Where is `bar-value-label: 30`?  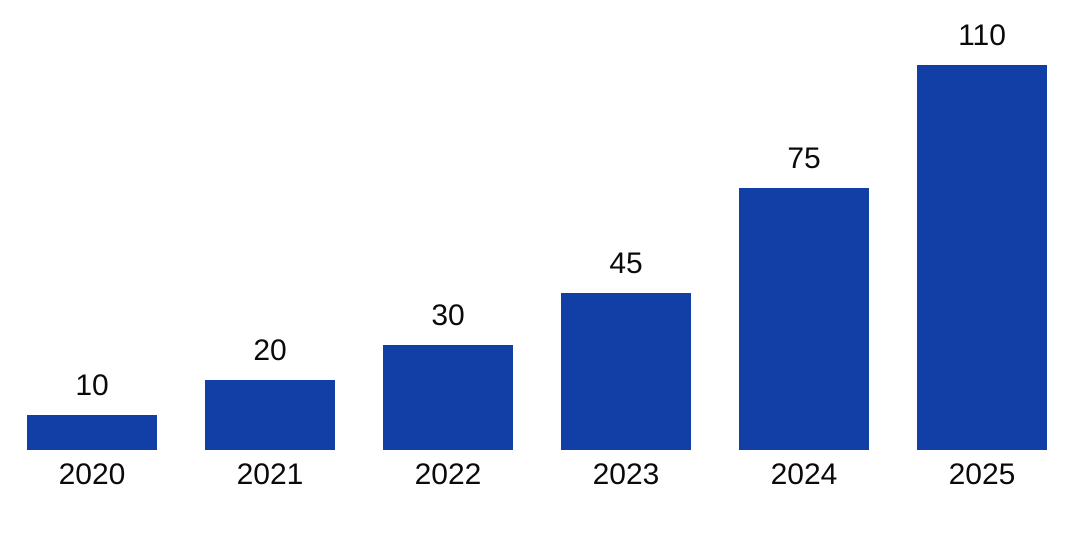
bar-value-label: 30 is located at coordinates (448, 315).